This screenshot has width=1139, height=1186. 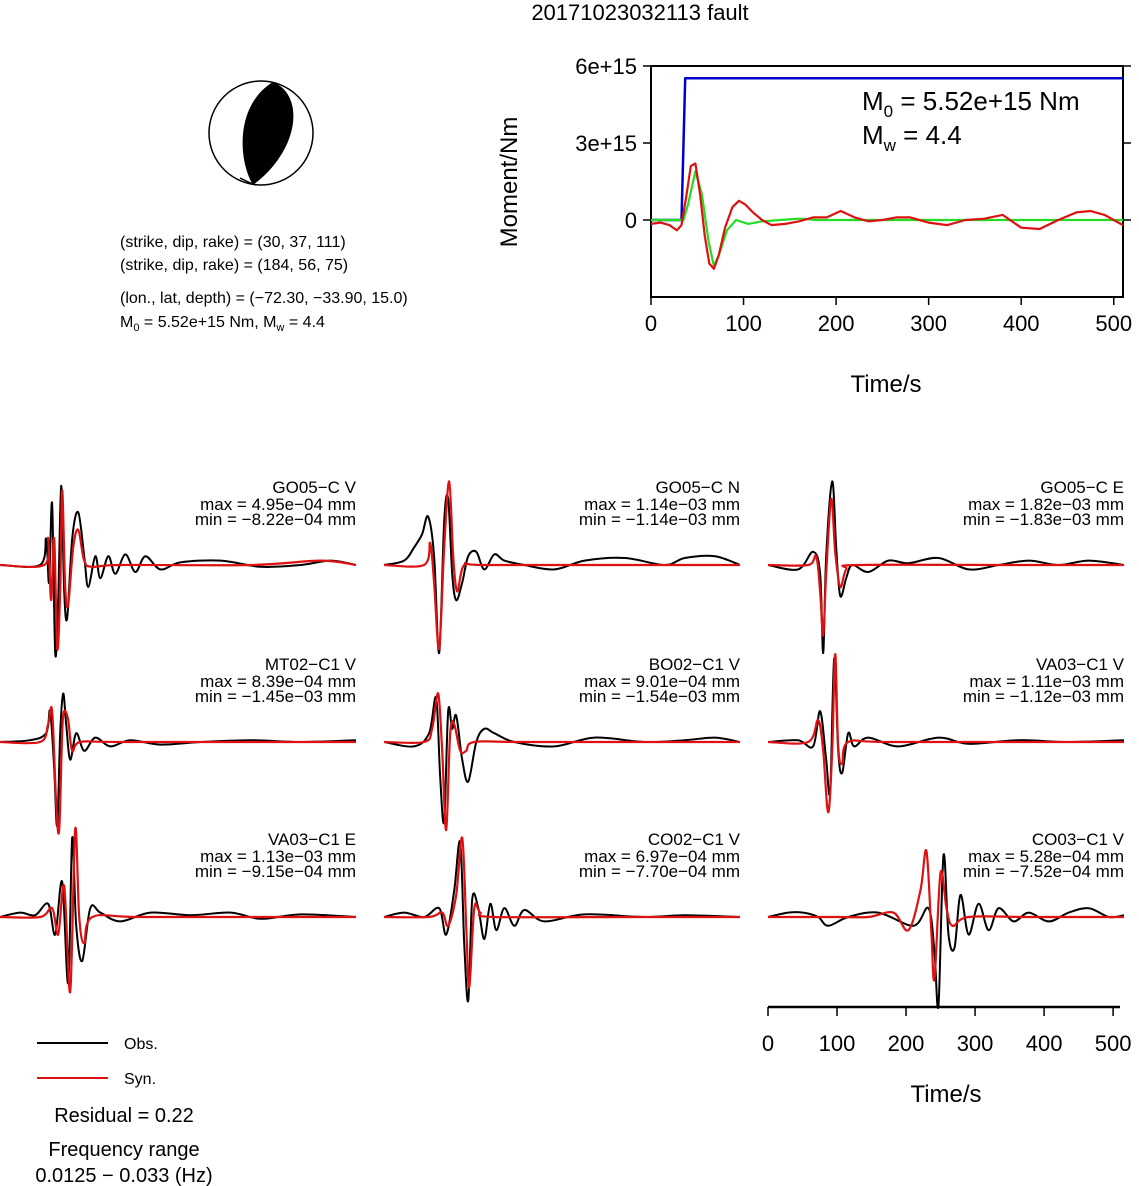 I want to click on min-amplitude-label: min = −1.45e−03 mm, so click(x=275, y=696).